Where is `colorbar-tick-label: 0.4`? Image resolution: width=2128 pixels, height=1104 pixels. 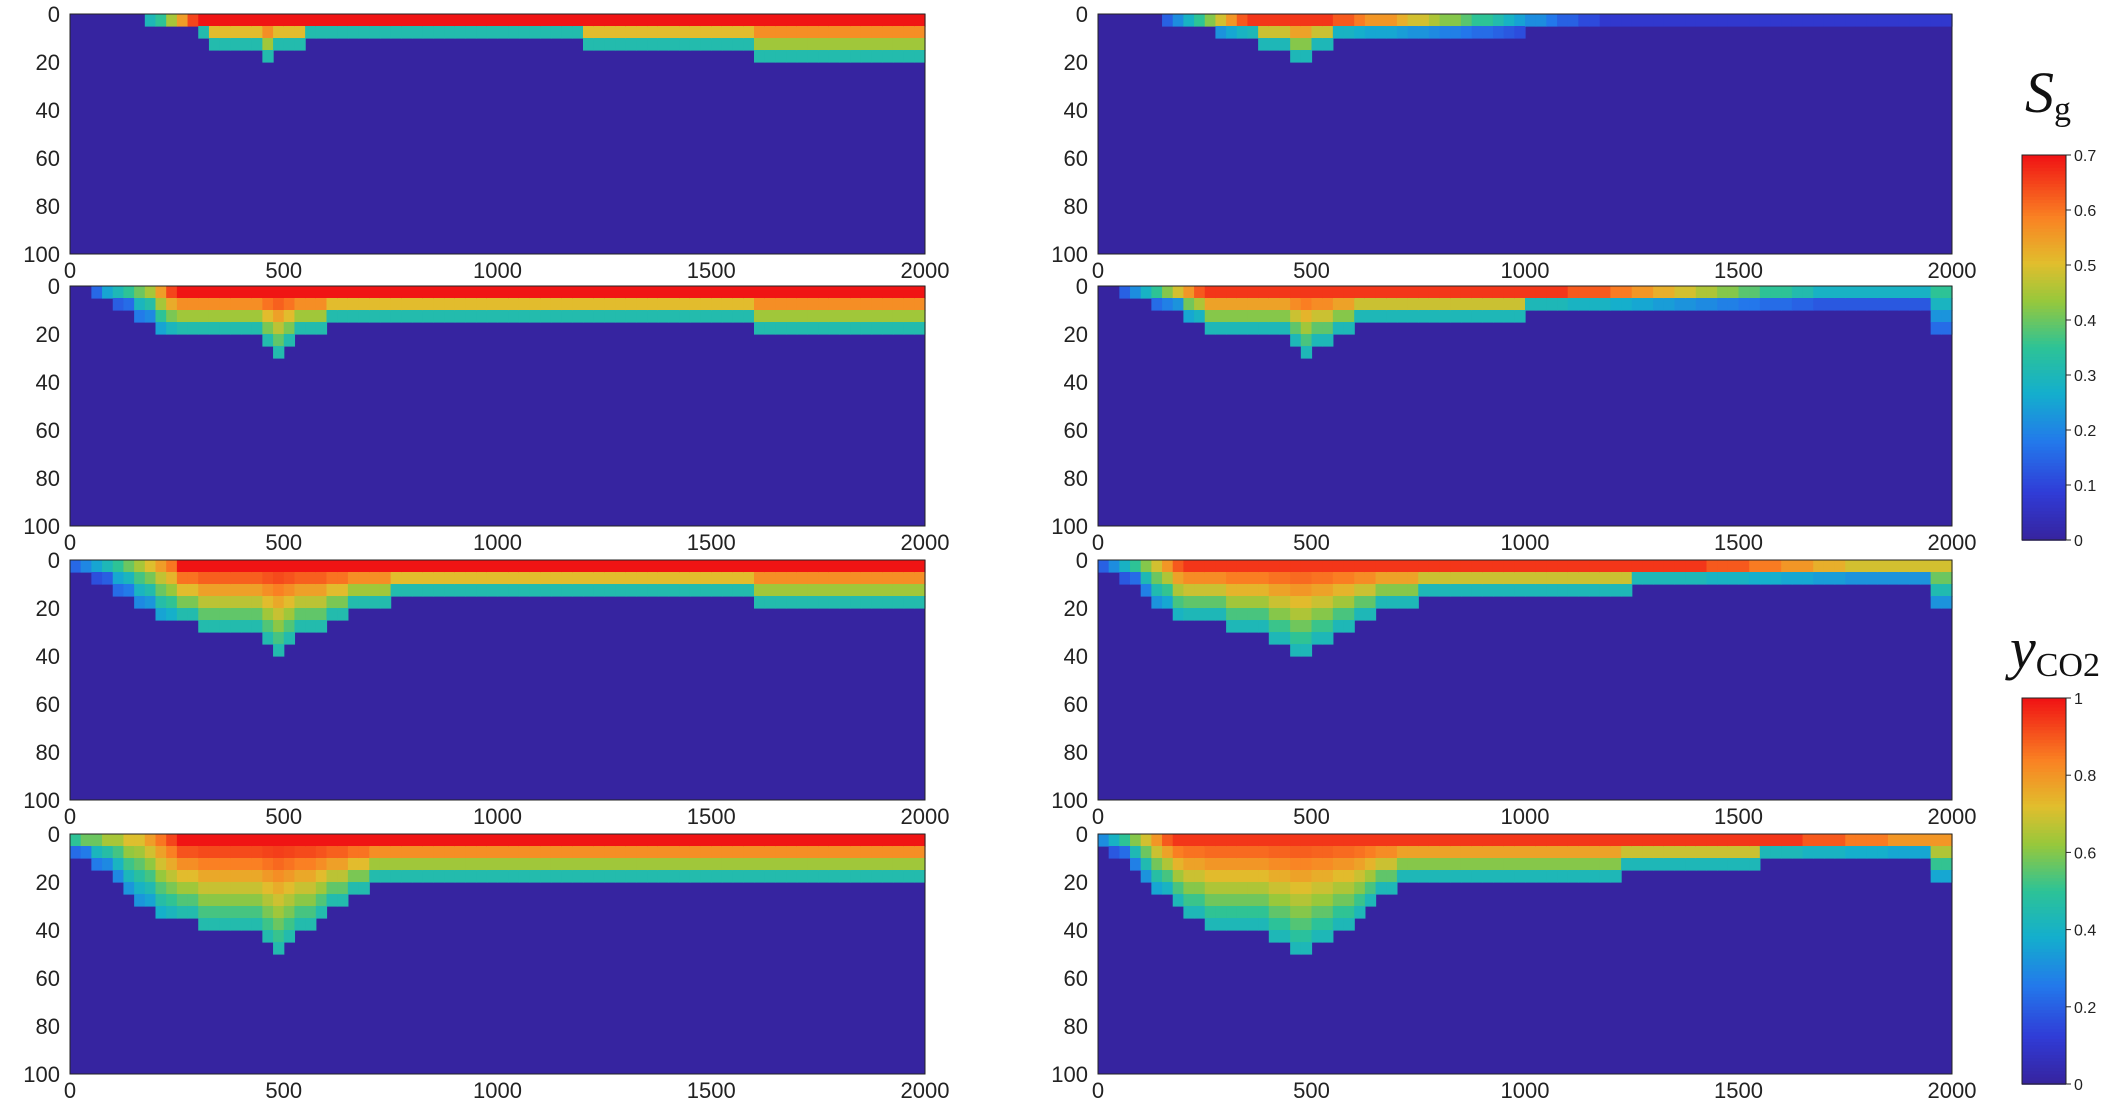
colorbar-tick-label: 0.4 is located at coordinates (2085, 931).